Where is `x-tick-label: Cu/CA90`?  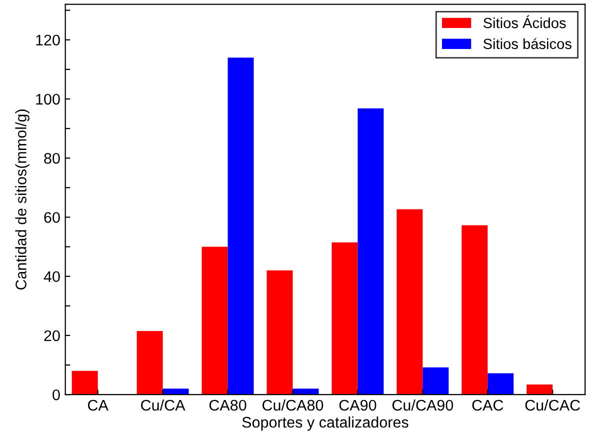 x-tick-label: Cu/CA90 is located at coordinates (423, 405).